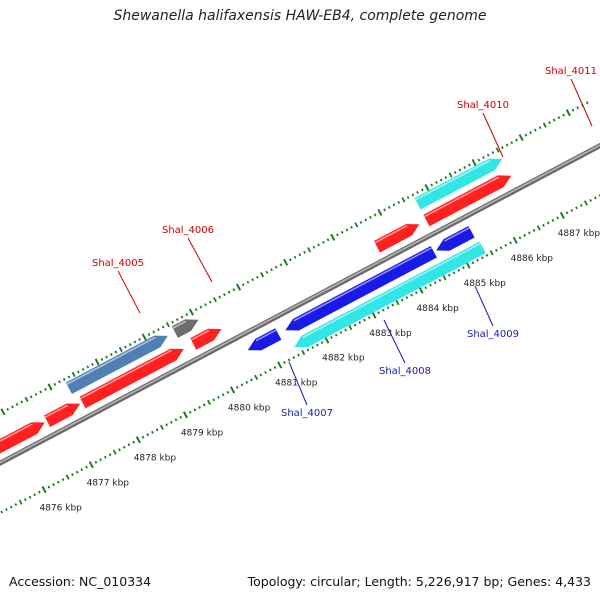  I want to click on axis-tick-label: 4877 kbp, so click(108, 483).